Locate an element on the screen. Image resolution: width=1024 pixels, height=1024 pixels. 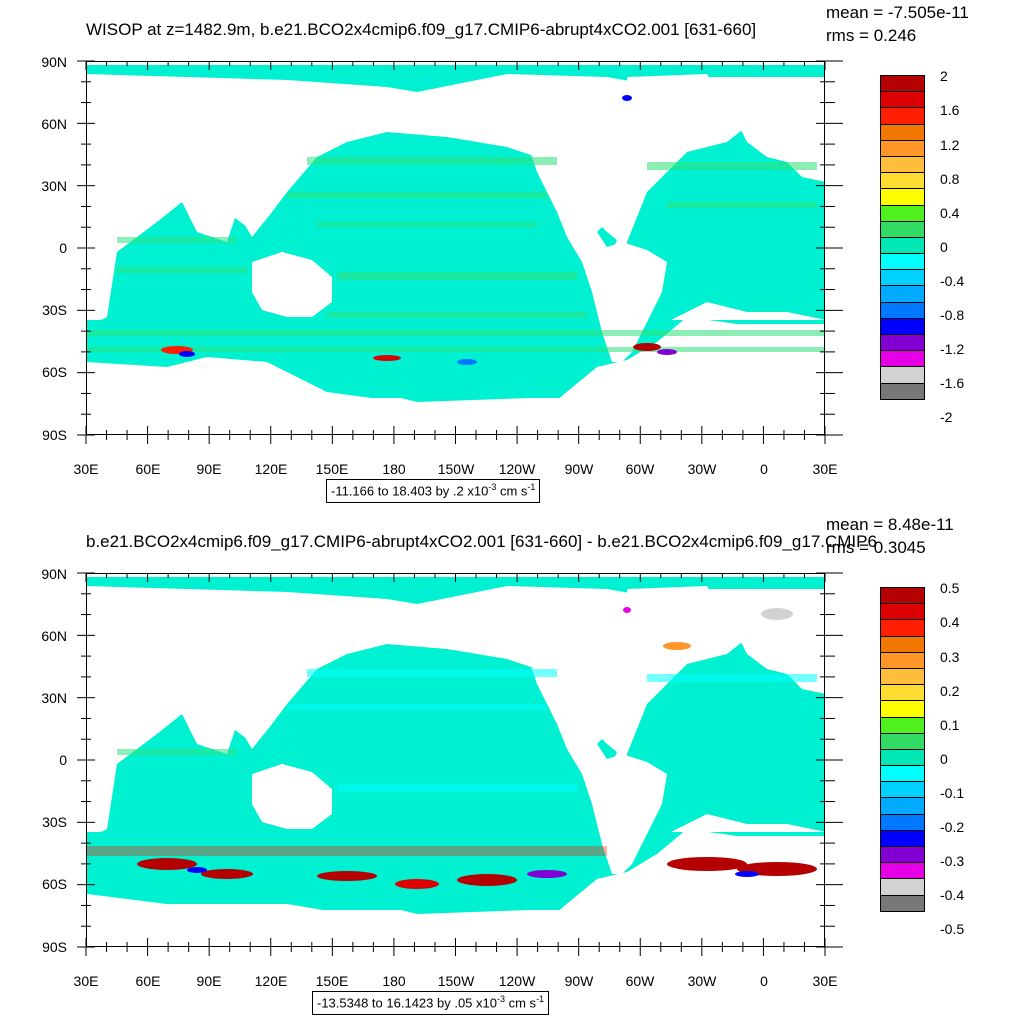
x-tick-label: 120E is located at coordinates (271, 981).